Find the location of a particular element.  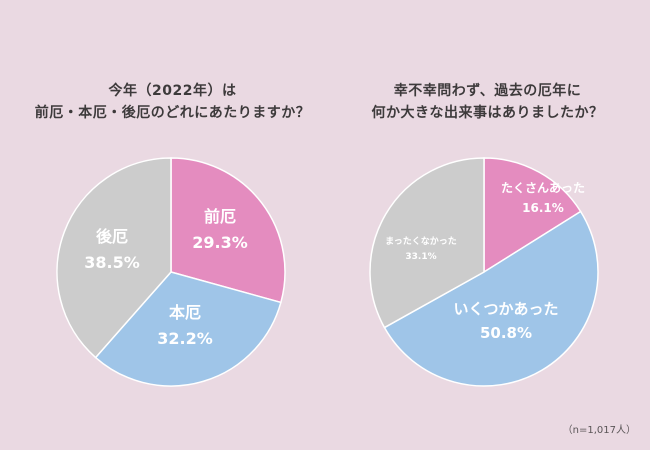

chart-title-left-line2: 前厄・本厄・後厄のどれにあたりますか？ is located at coordinates (172, 113).